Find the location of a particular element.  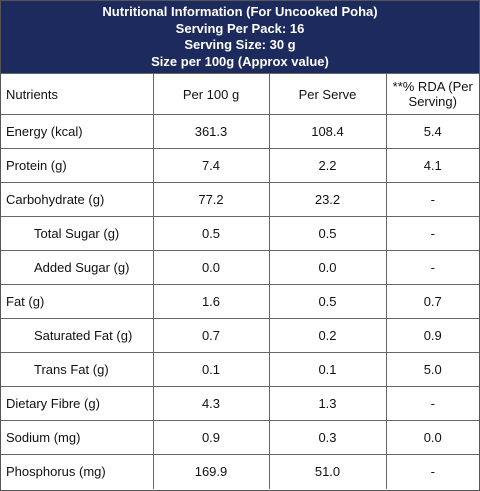

column-header: Per 100 g is located at coordinates (211, 94).